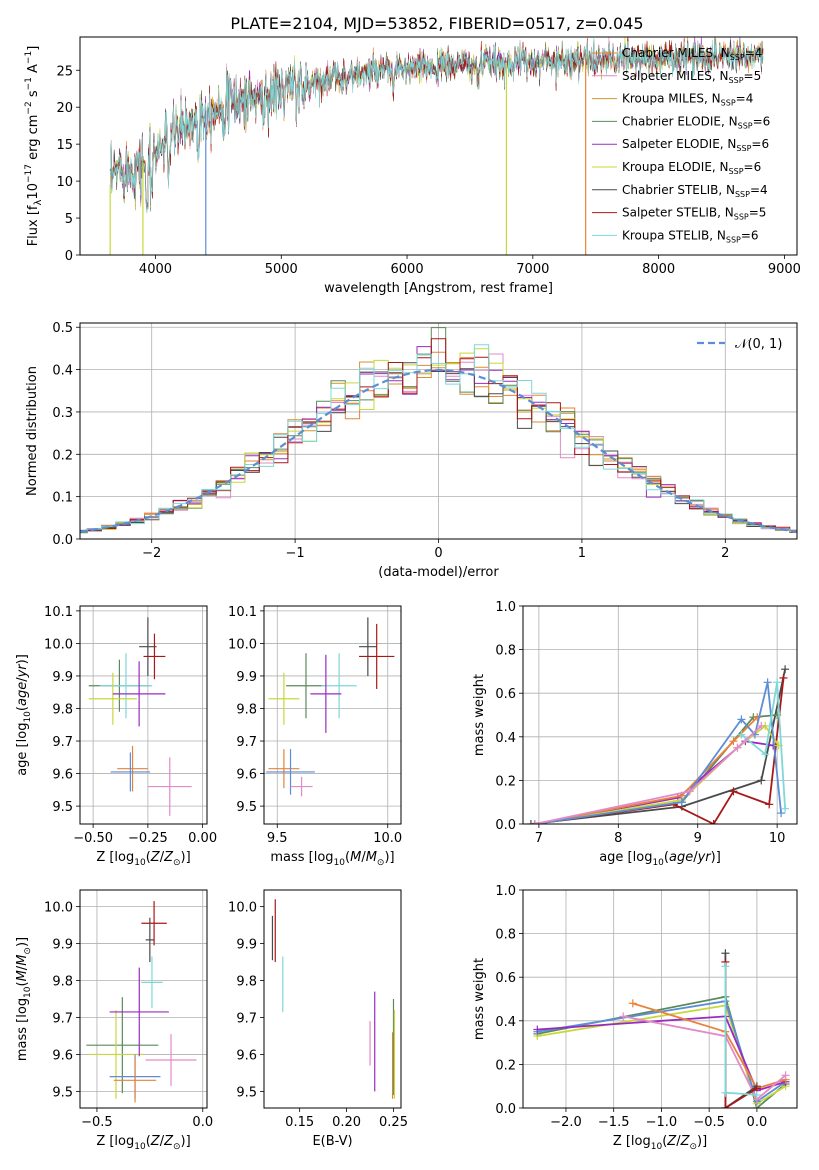 The height and width of the screenshot is (1170, 819). What do you see at coordinates (725, 553) in the screenshot?
I see `x-tick-label: 2` at bounding box center [725, 553].